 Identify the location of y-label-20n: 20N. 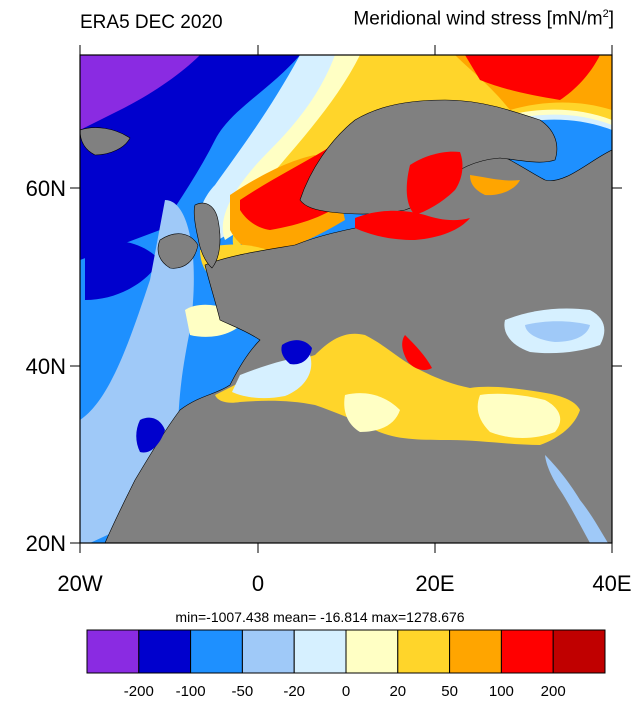
(46, 543).